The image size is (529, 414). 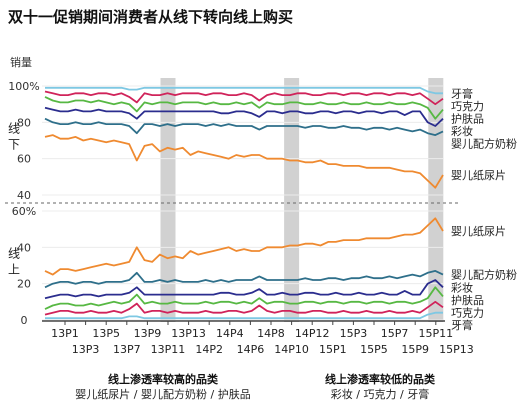 I want to click on promo-band-15P11, so click(x=436, y=200).